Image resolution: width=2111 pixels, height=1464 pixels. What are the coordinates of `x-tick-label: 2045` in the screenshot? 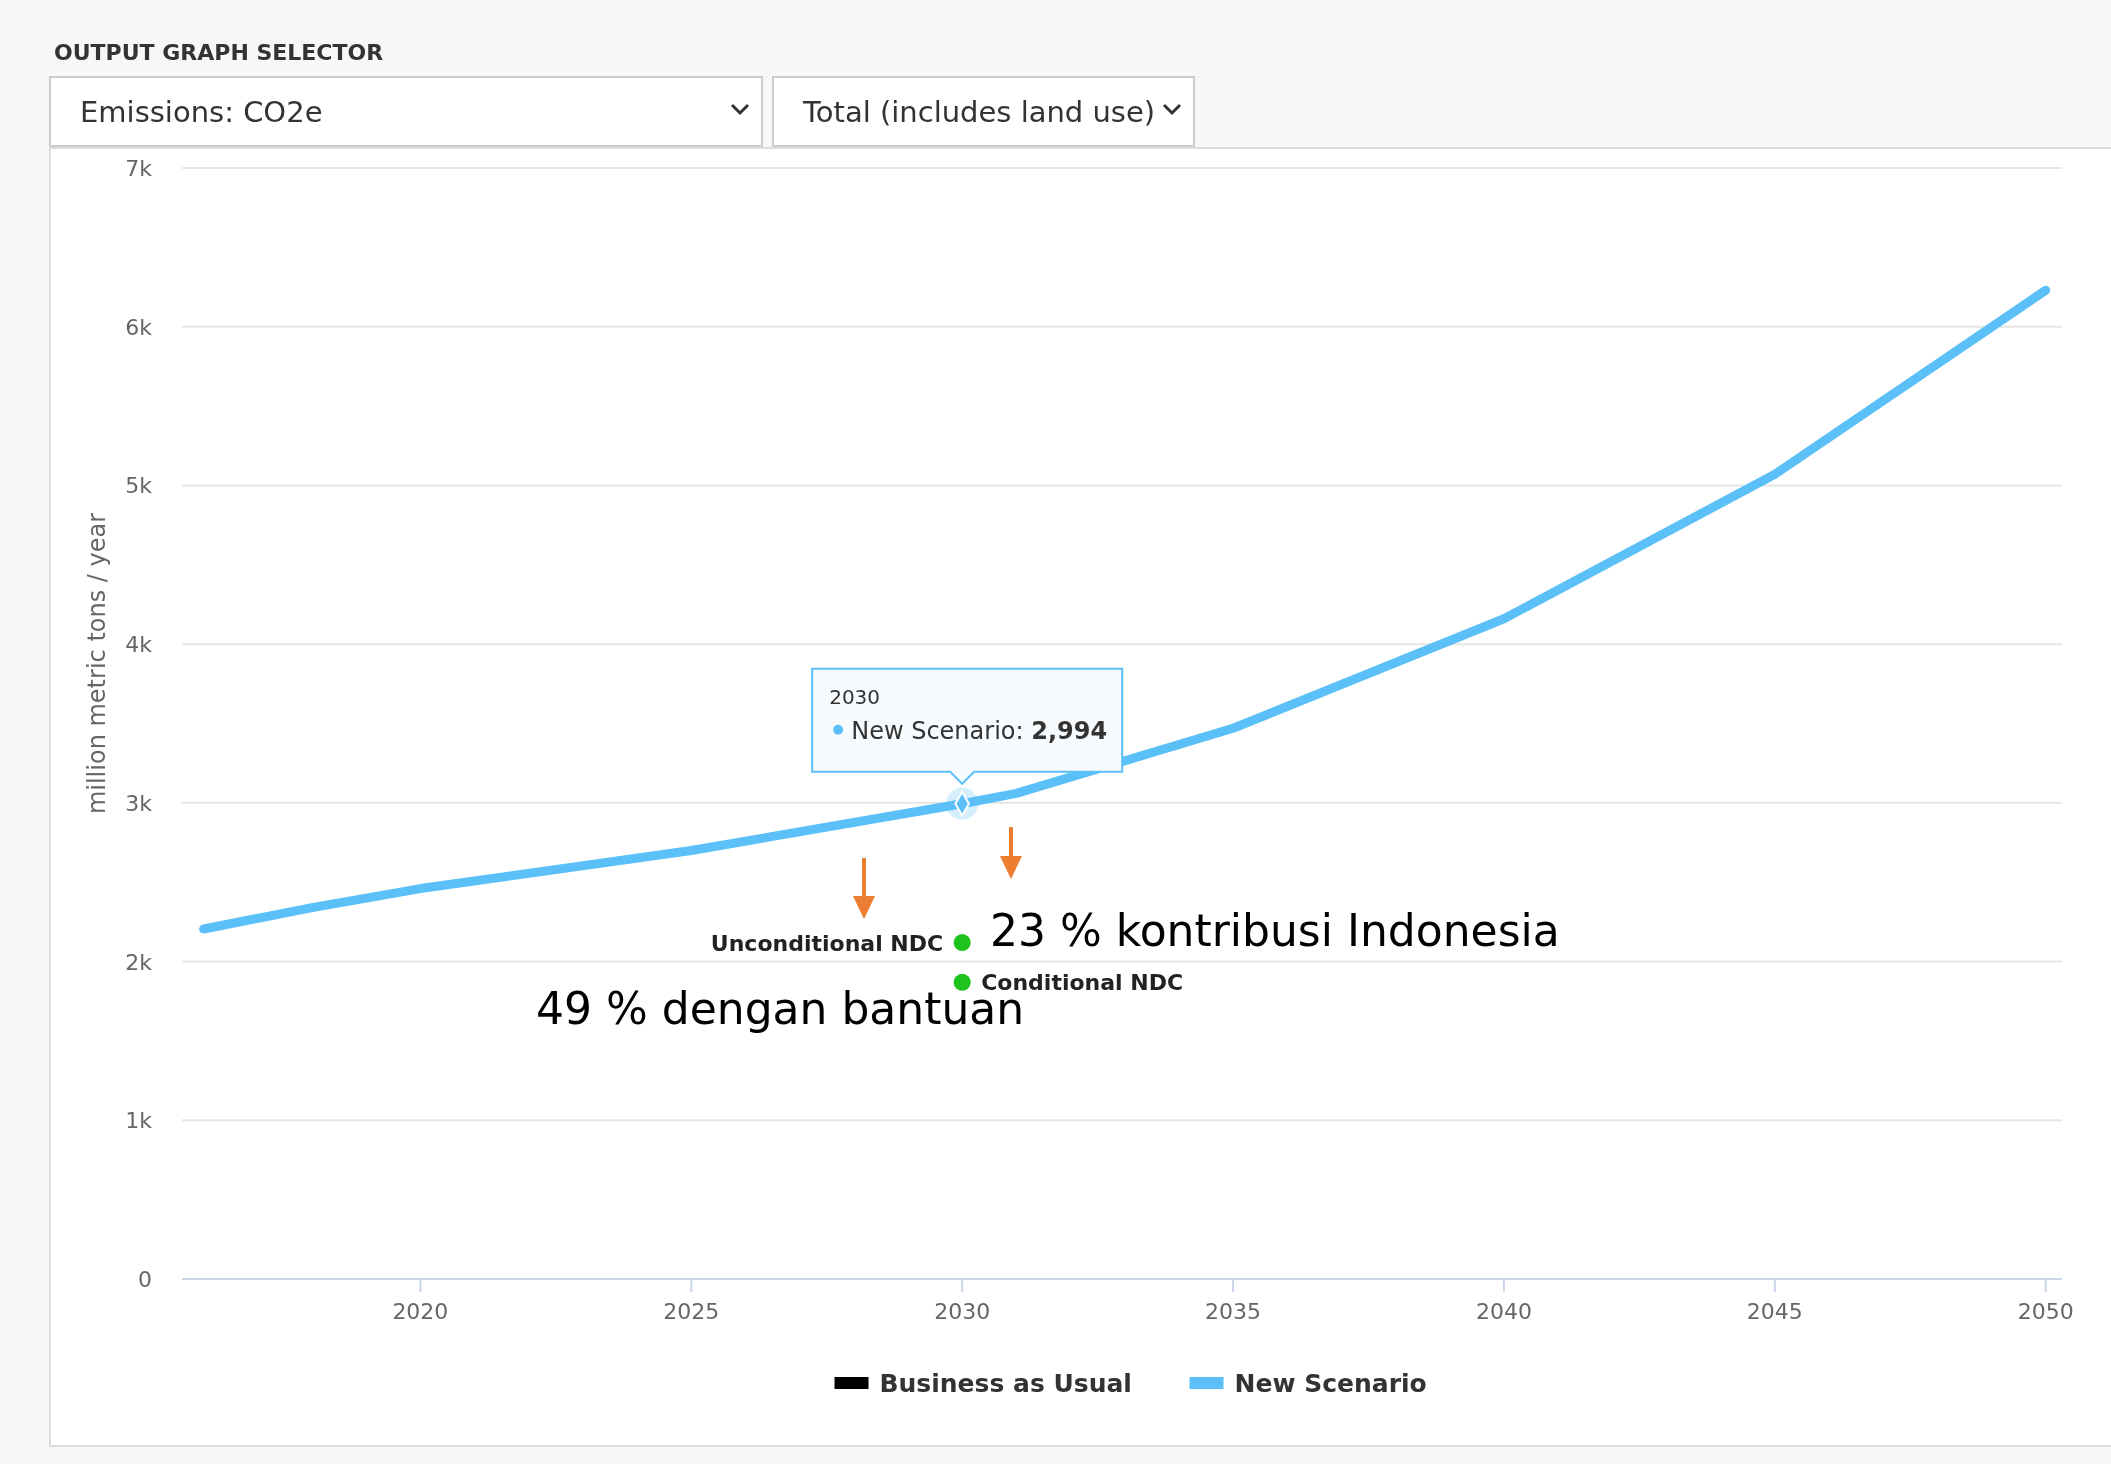 It's located at (1774, 1311).